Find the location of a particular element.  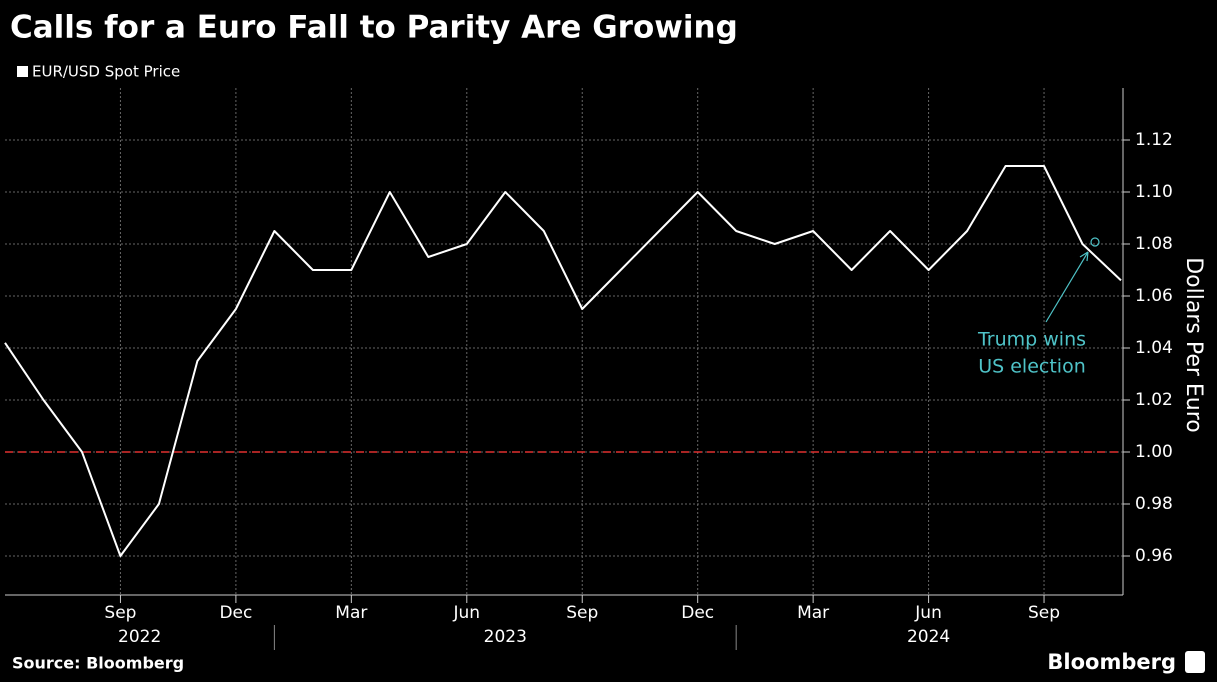

annotation-arrow is located at coordinates (1067, 287).